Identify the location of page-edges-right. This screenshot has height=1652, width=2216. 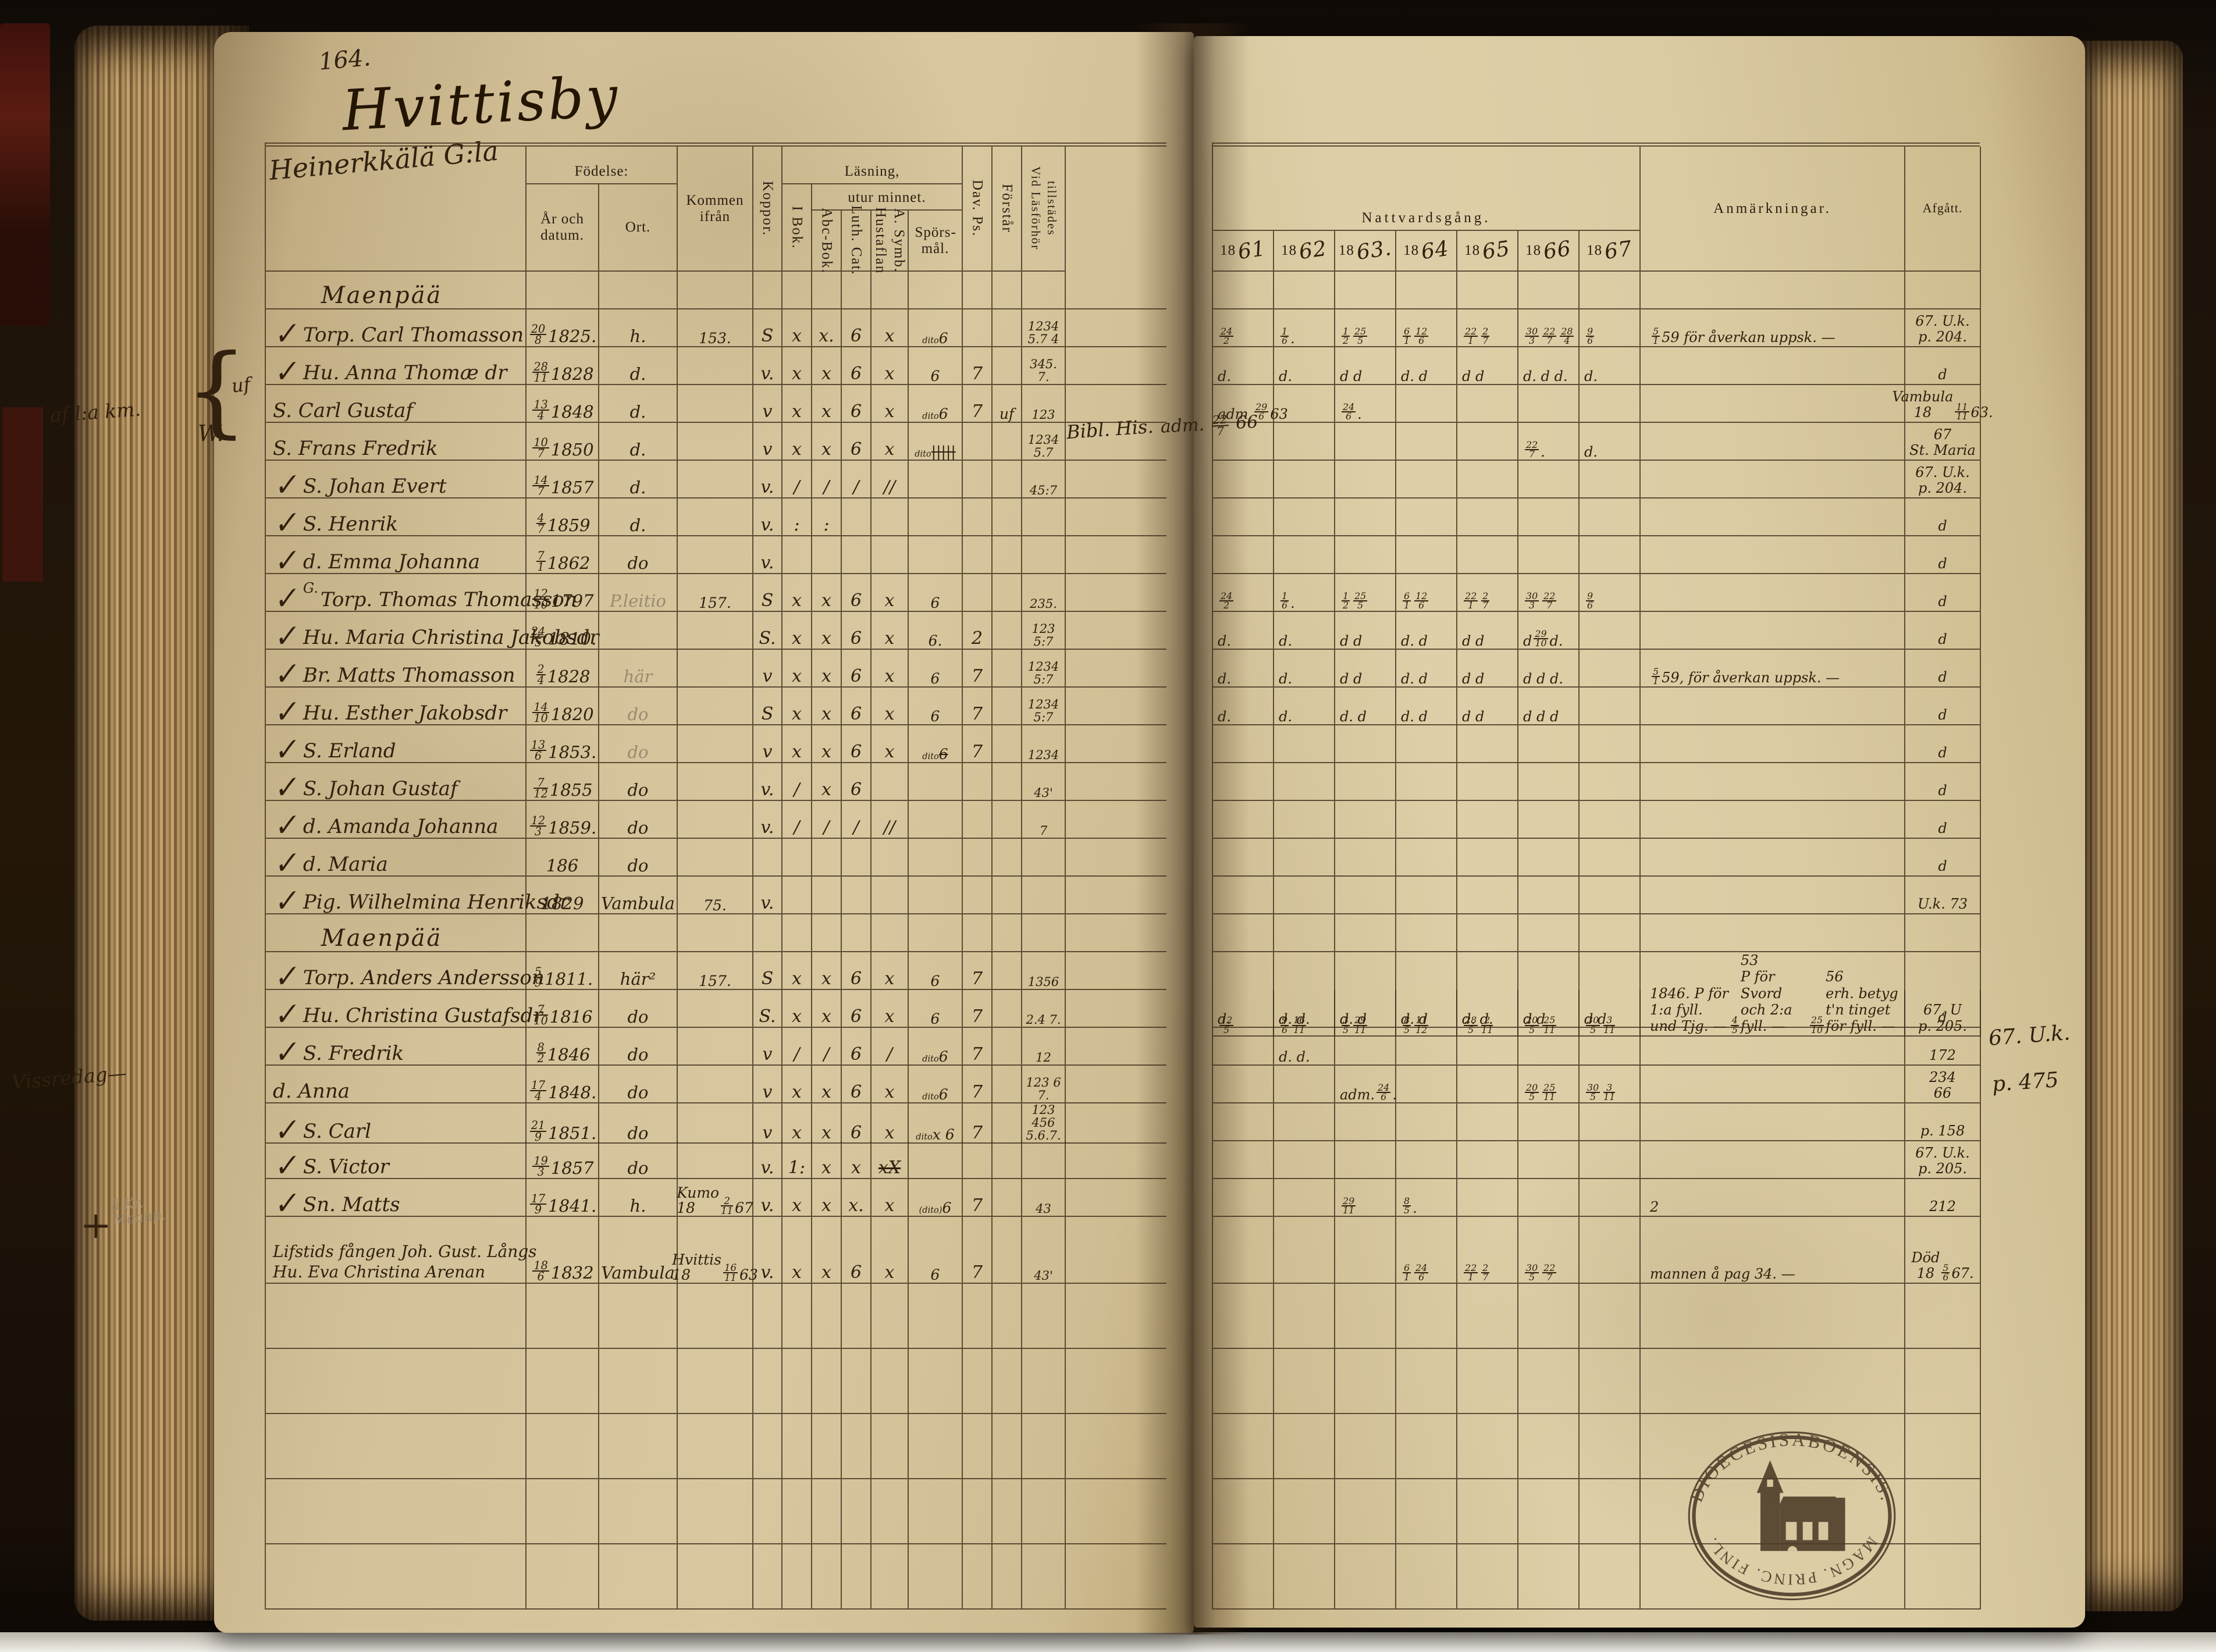
(2126, 826).